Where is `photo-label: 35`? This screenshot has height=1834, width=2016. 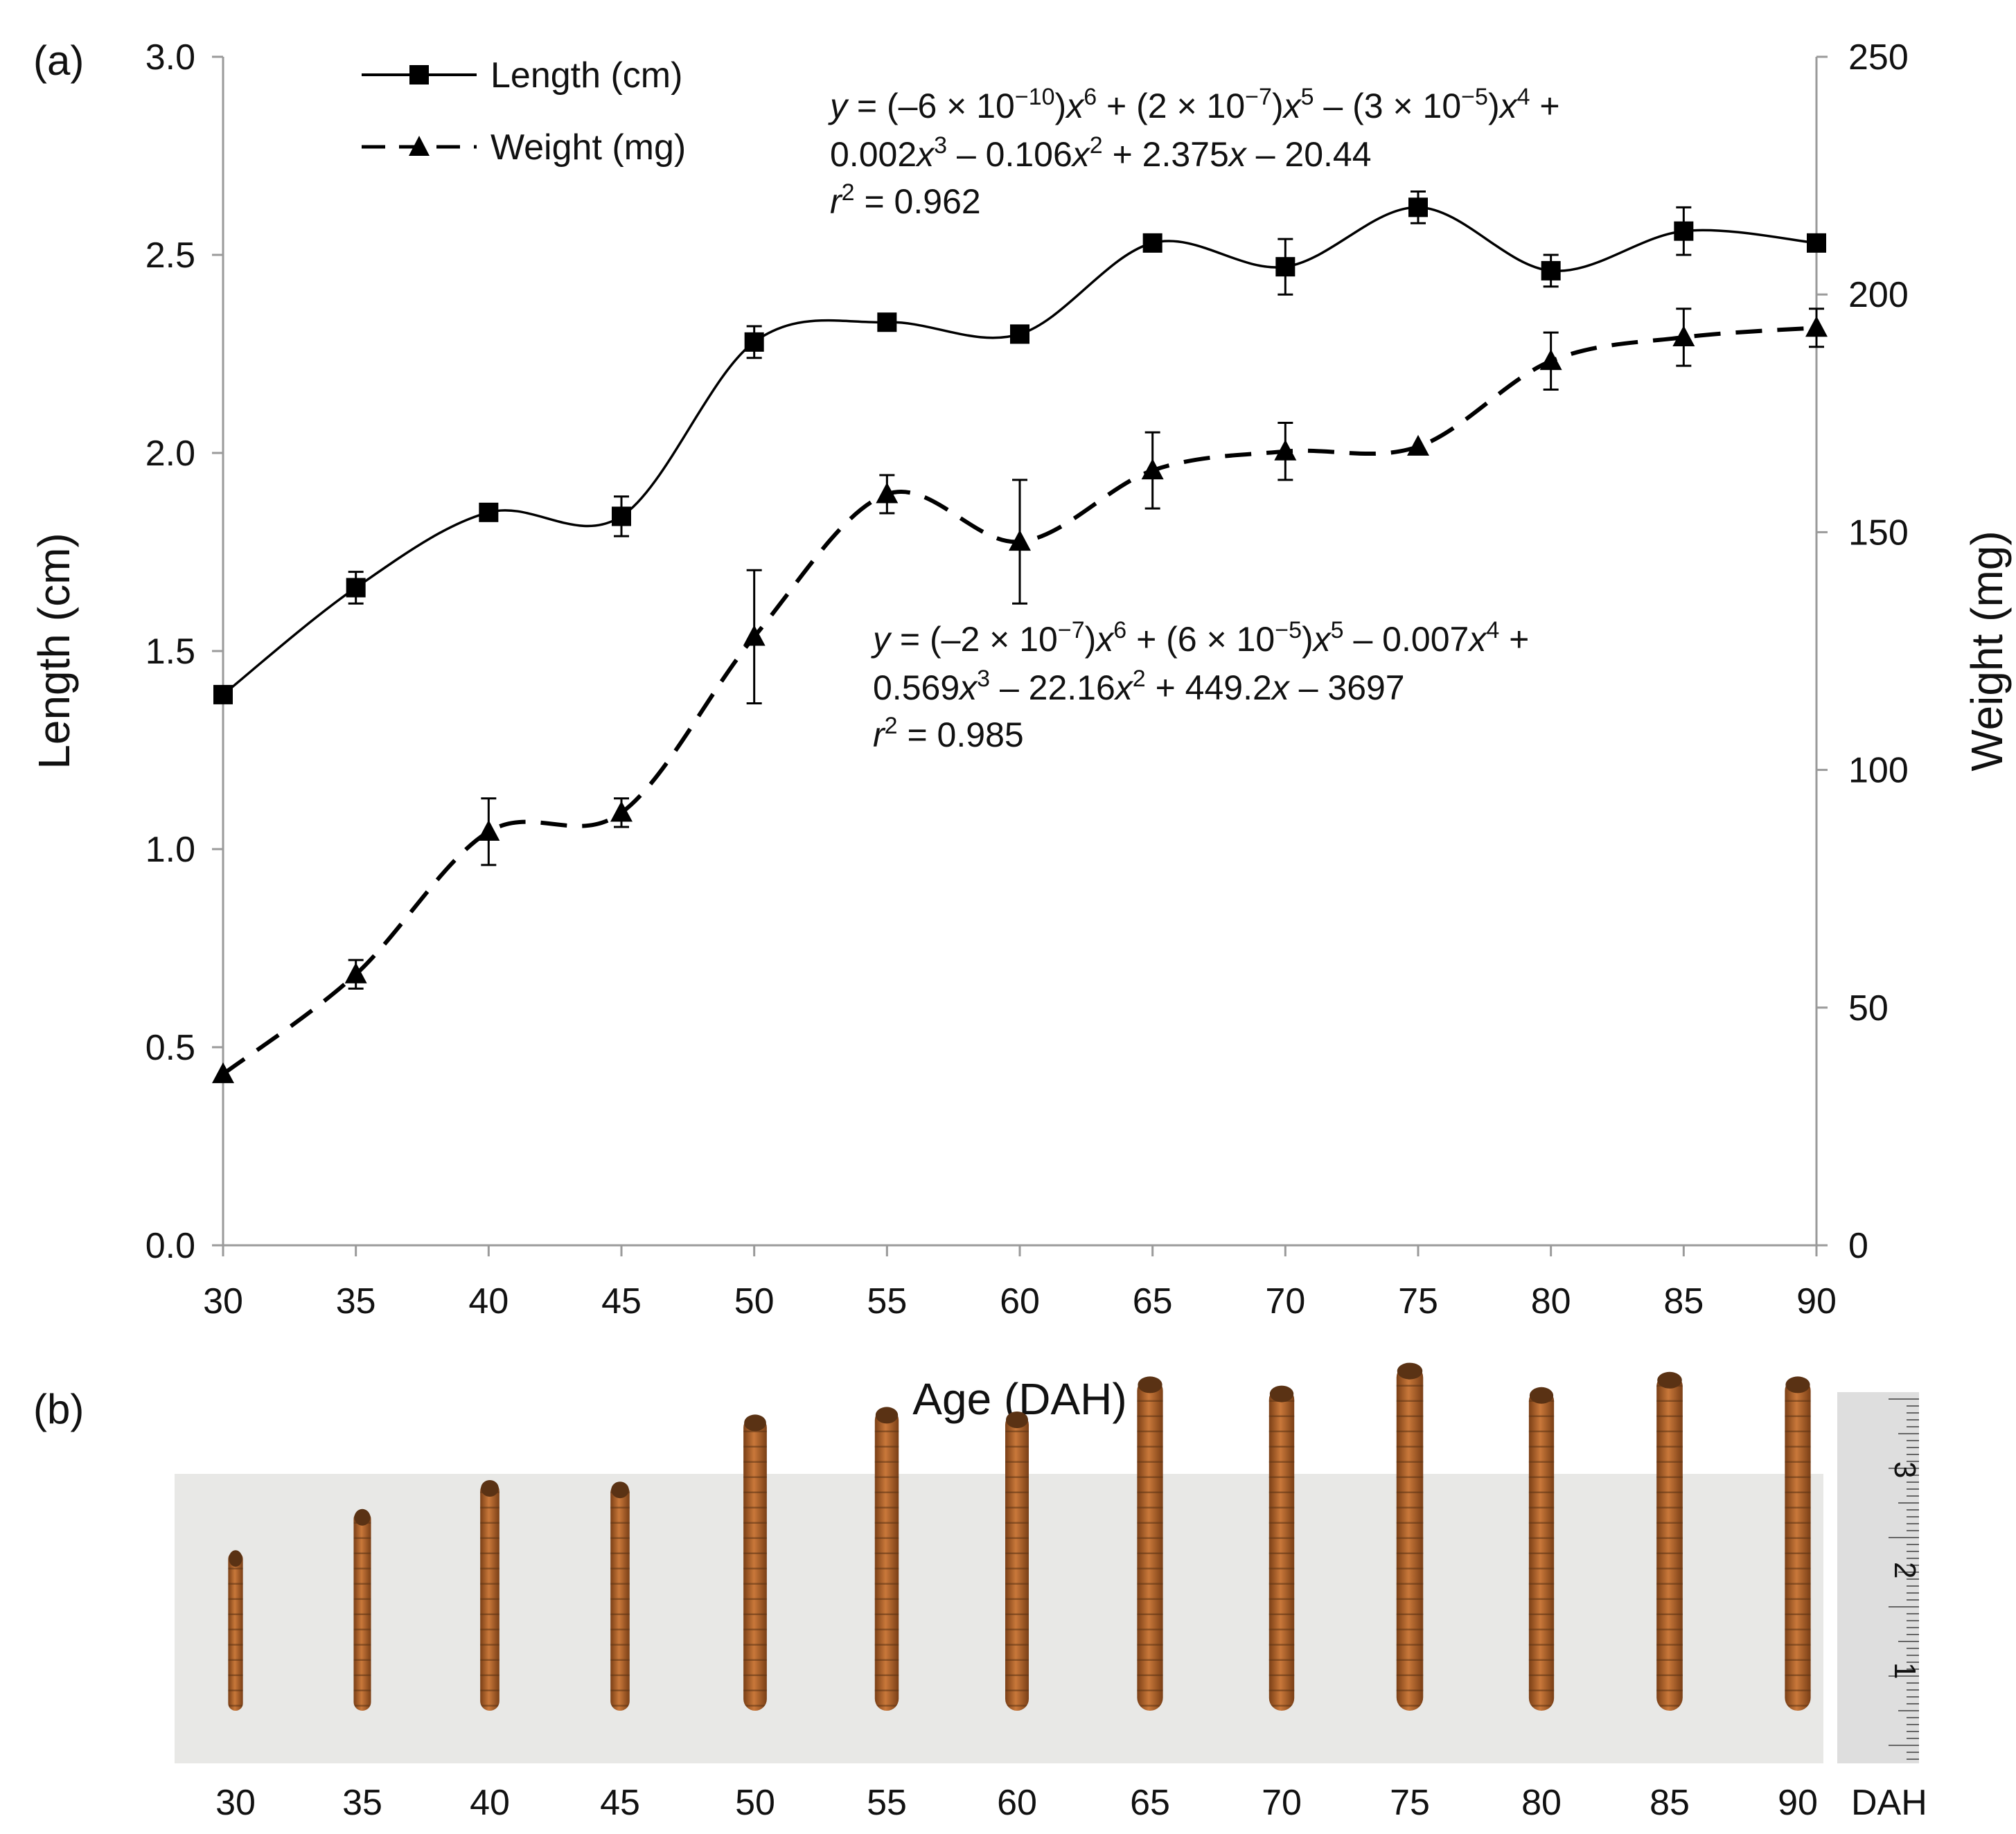 photo-label: 35 is located at coordinates (362, 1803).